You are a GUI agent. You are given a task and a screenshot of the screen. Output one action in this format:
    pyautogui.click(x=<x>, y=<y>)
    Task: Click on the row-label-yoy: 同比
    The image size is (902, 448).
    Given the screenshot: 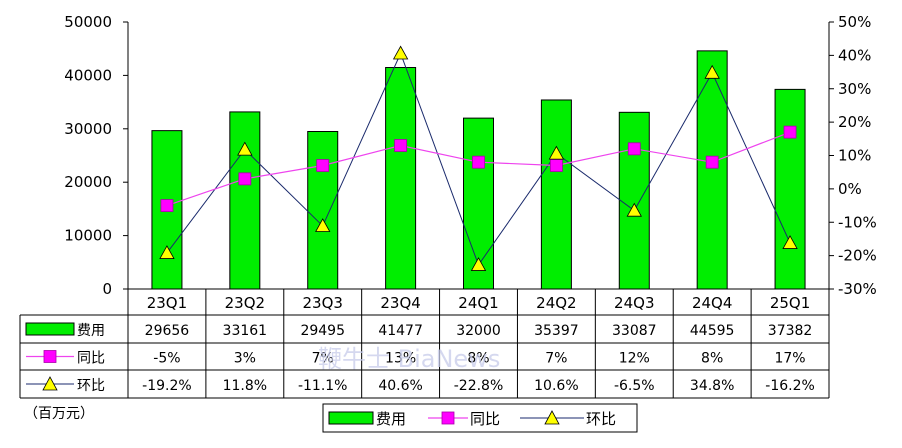 What is the action you would take?
    pyautogui.click(x=91, y=359)
    